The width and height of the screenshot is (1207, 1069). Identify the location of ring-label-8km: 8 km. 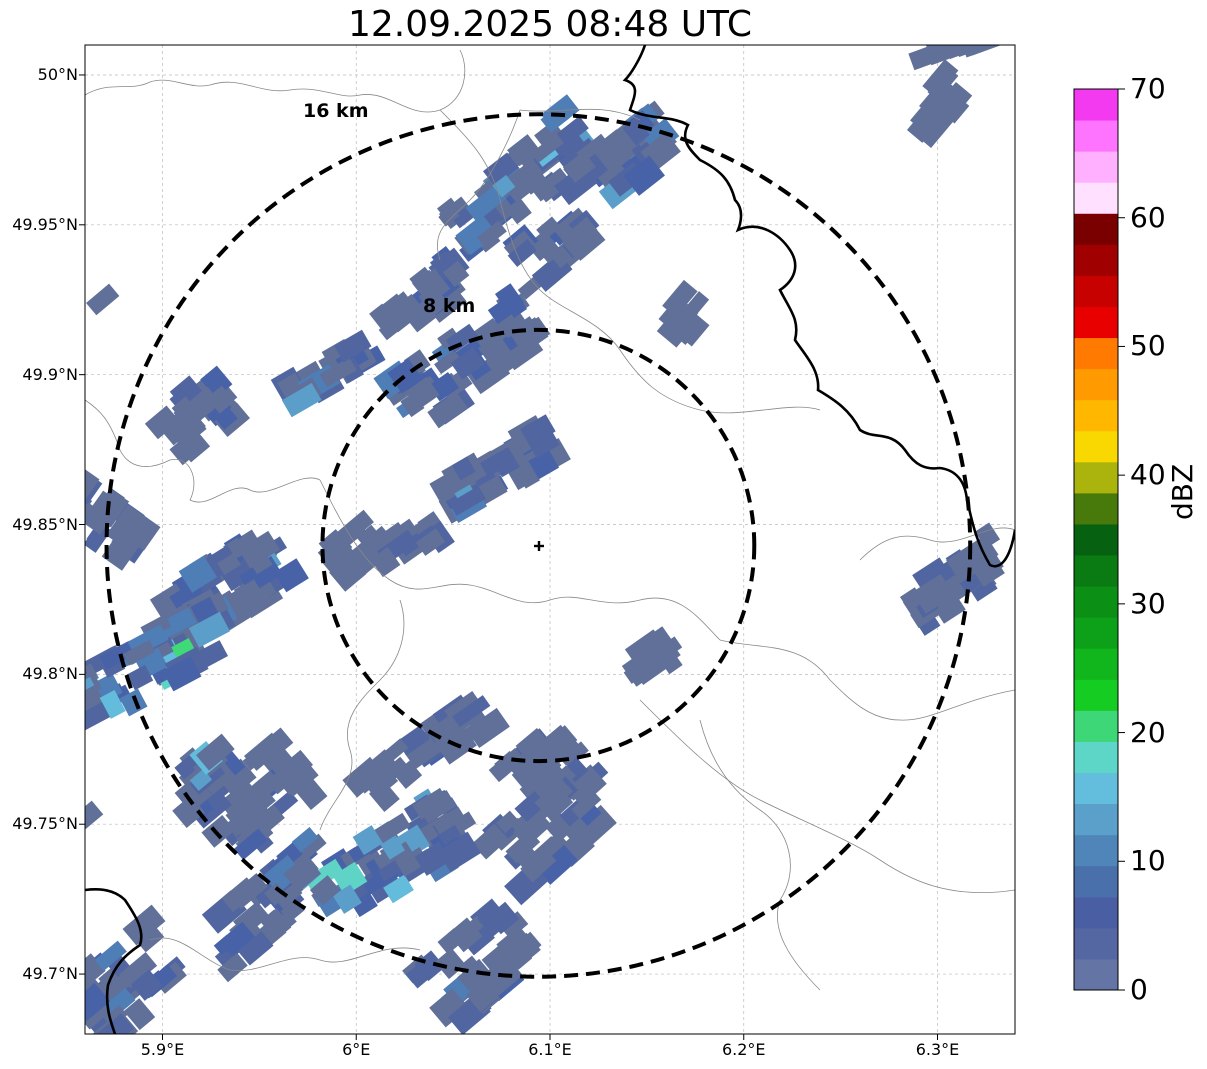
(449, 306).